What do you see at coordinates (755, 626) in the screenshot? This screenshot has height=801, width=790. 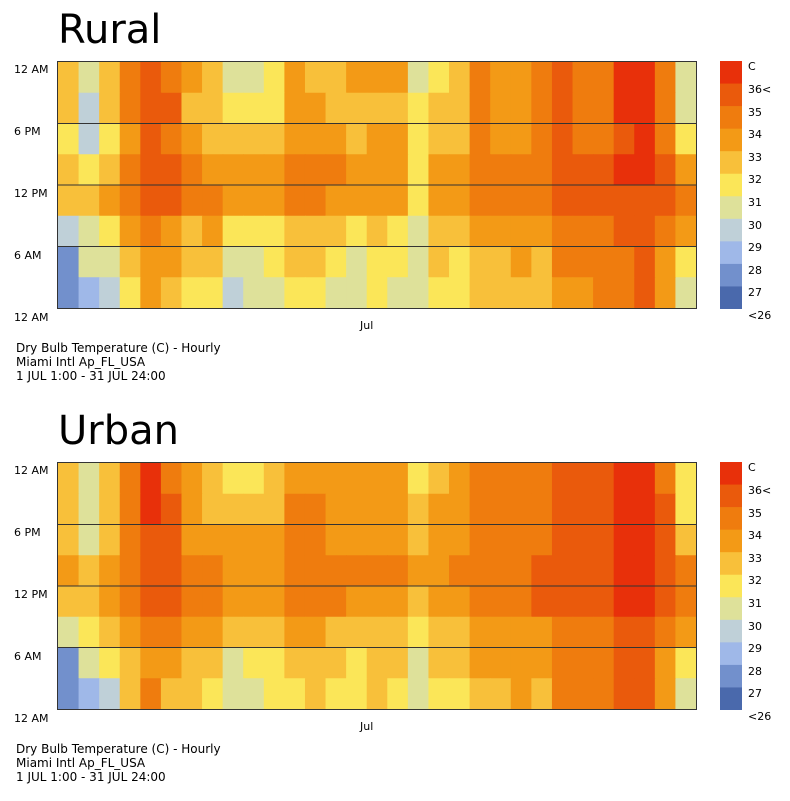 I see `legend-label: 30` at bounding box center [755, 626].